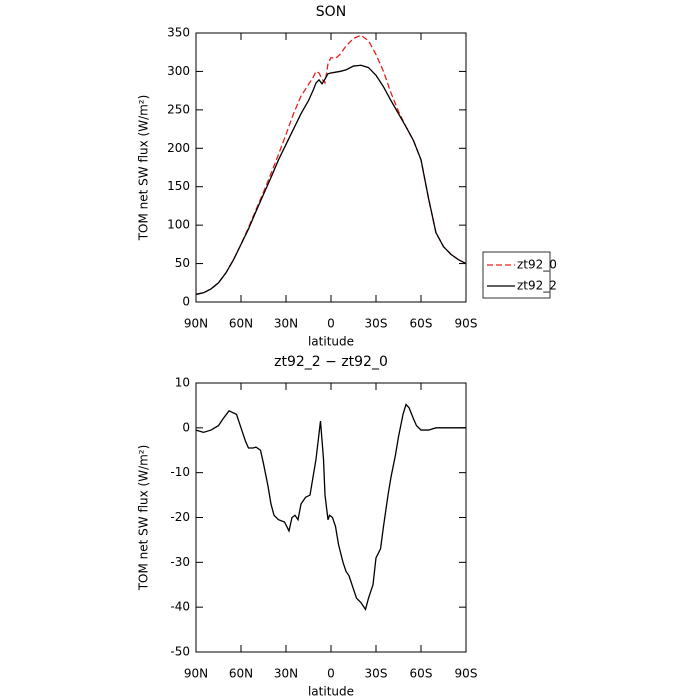 The height and width of the screenshot is (700, 700). I want to click on y-tick-label: 300, so click(178, 71).